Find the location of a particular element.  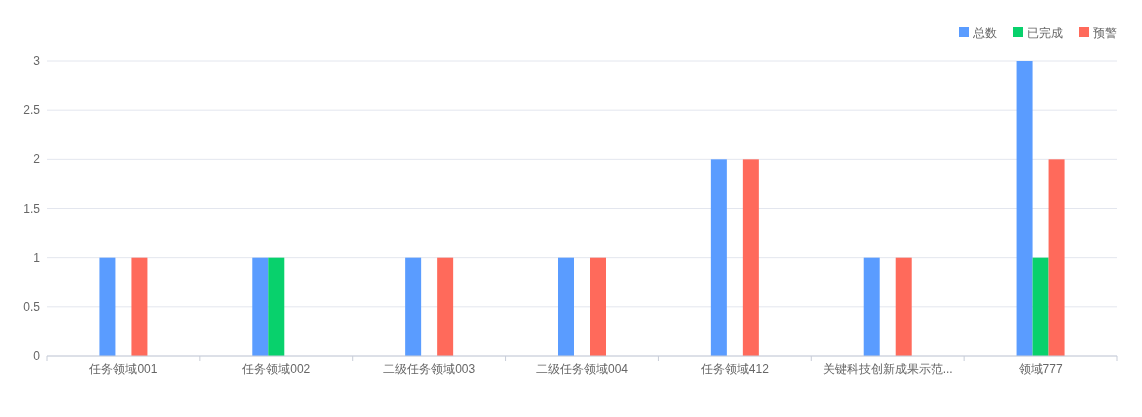

y-tick-label: 2 is located at coordinates (37, 159).